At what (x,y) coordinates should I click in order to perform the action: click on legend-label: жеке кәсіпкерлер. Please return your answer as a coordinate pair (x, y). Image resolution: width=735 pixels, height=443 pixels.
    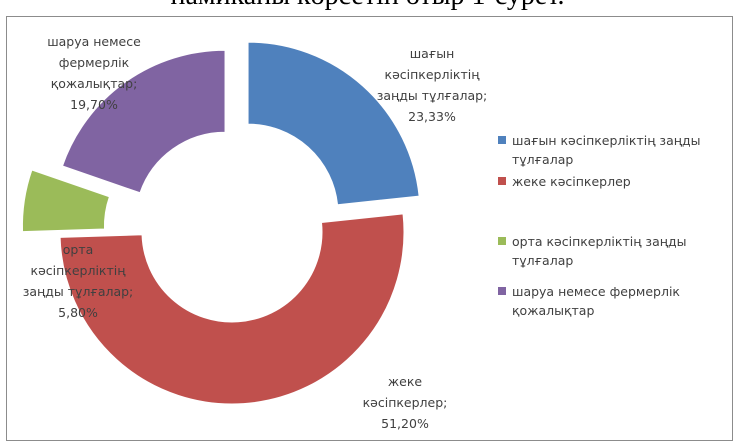
    Looking at the image, I should click on (571, 181).